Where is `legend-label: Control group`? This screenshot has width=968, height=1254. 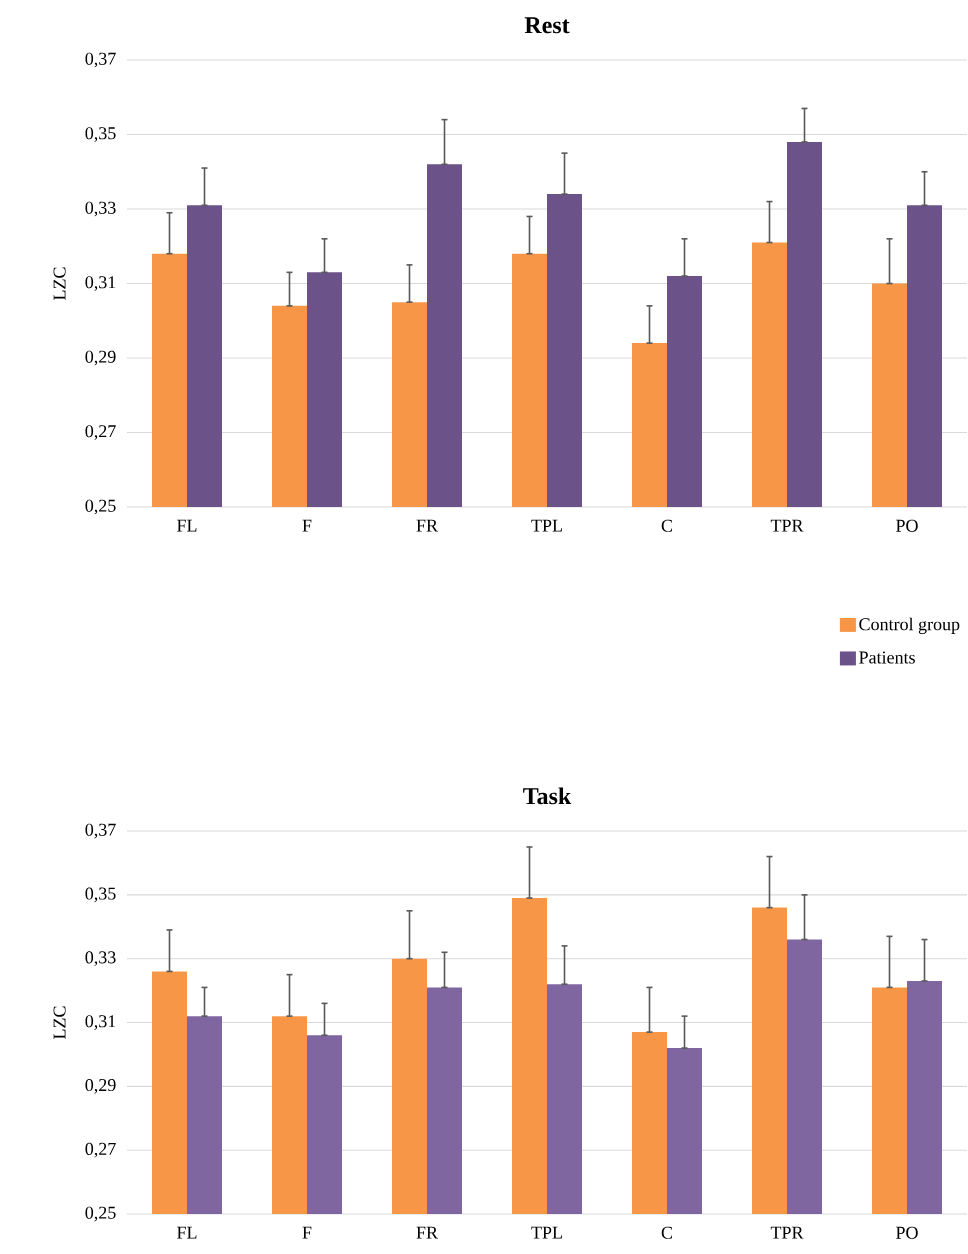
legend-label: Control group is located at coordinates (909, 626).